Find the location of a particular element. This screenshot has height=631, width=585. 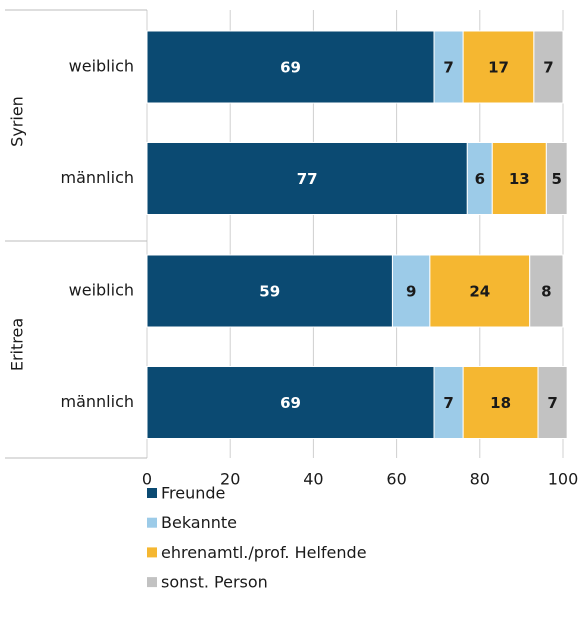

x-tick-label: 80 is located at coordinates (480, 479).